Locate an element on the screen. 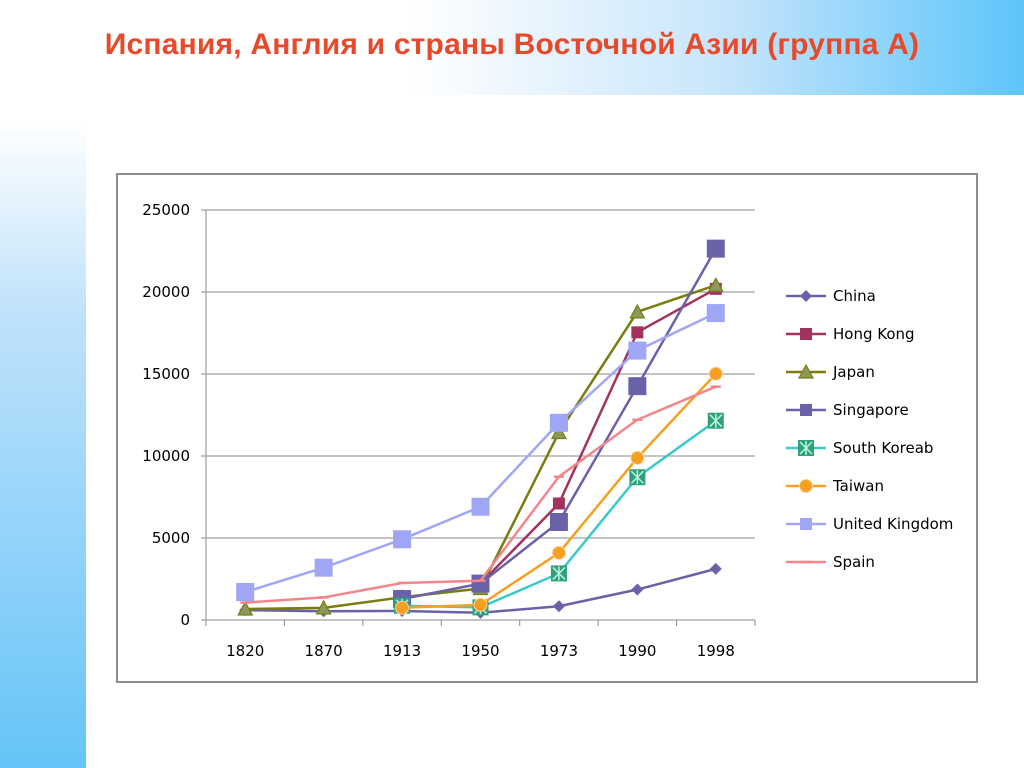 The image size is (1024, 768). x-tick-label: 1820 is located at coordinates (245, 651).